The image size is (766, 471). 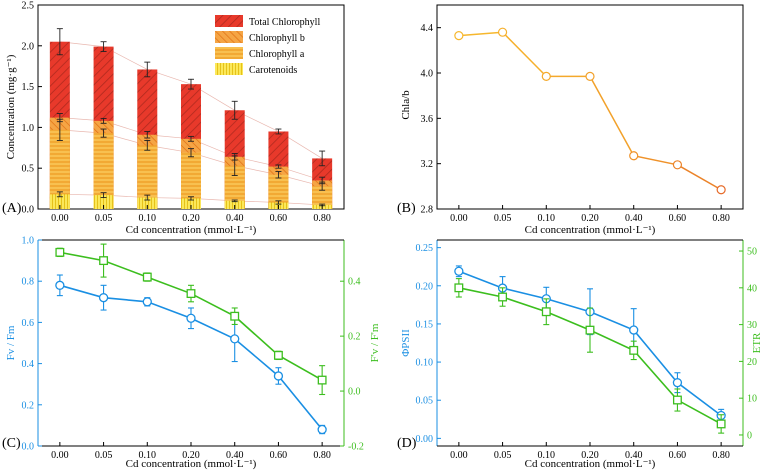 I want to click on panel-c-ytick-right-label: 0.2, so click(x=354, y=337).